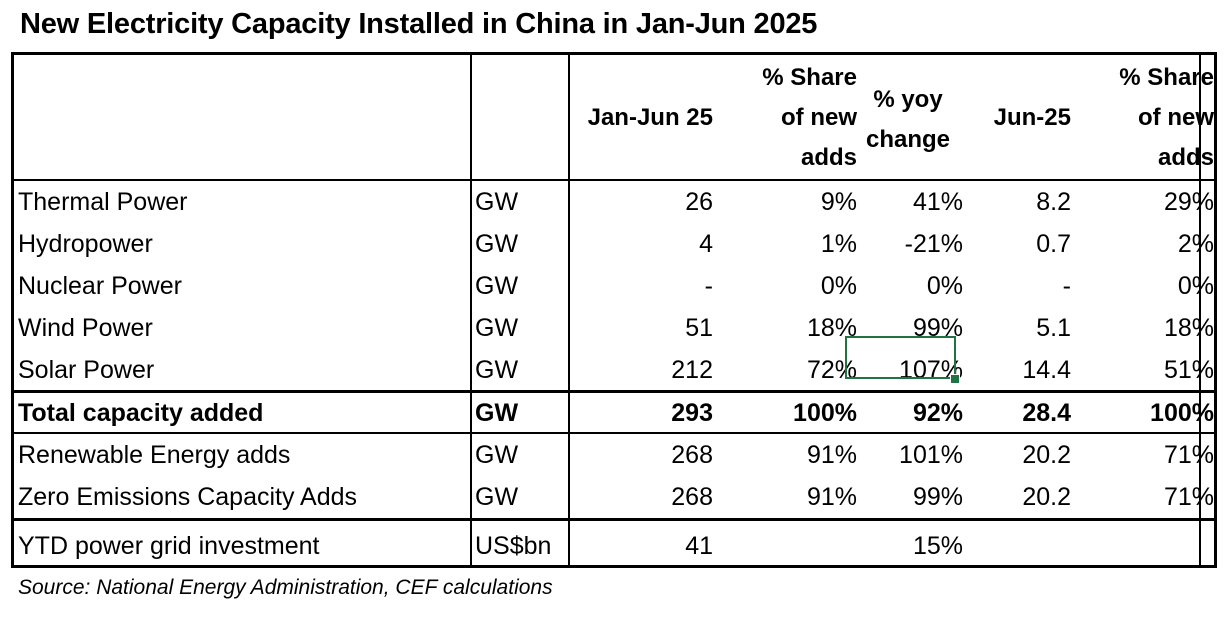  Describe the element at coordinates (831, 370) in the screenshot. I see `cell-share: 72%` at that location.